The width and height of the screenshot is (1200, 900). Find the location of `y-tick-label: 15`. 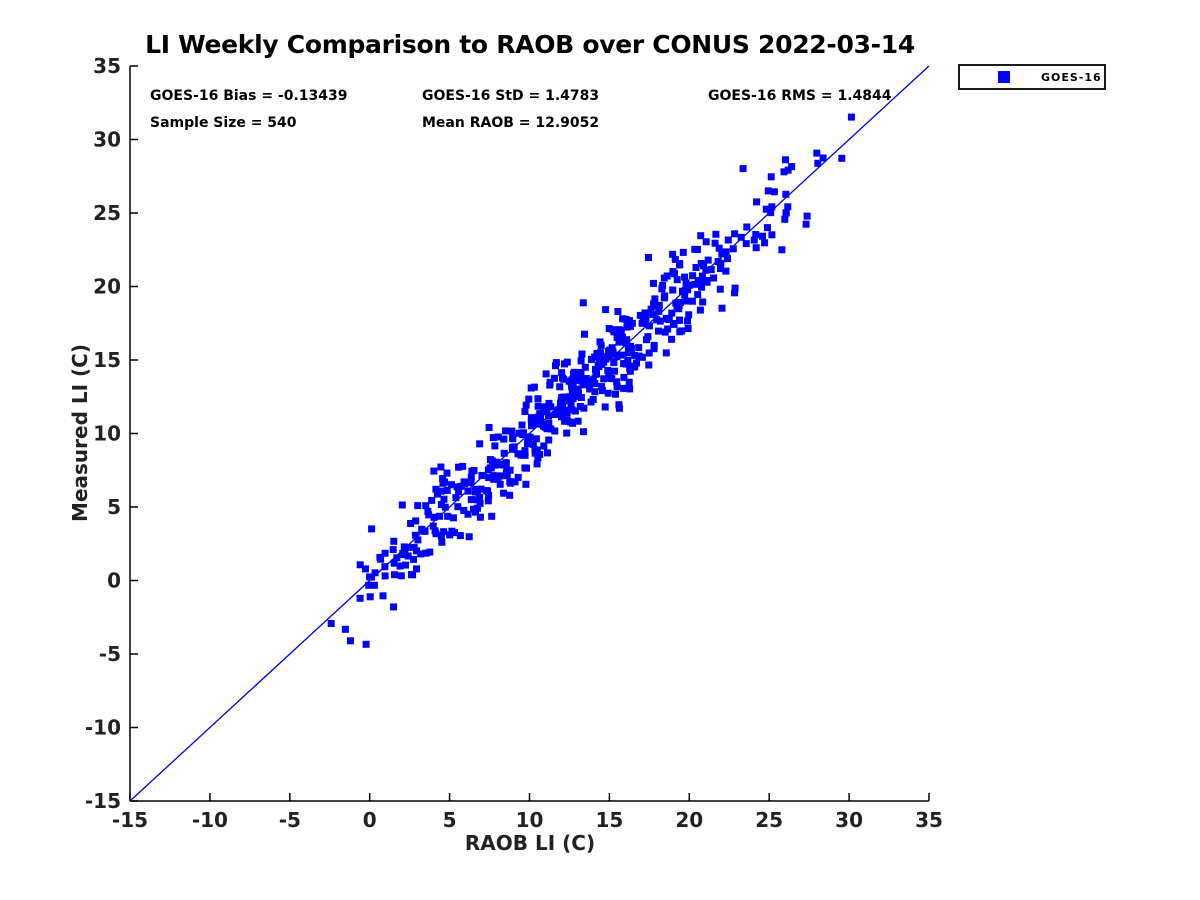

y-tick-label: 15 is located at coordinates (107, 360).